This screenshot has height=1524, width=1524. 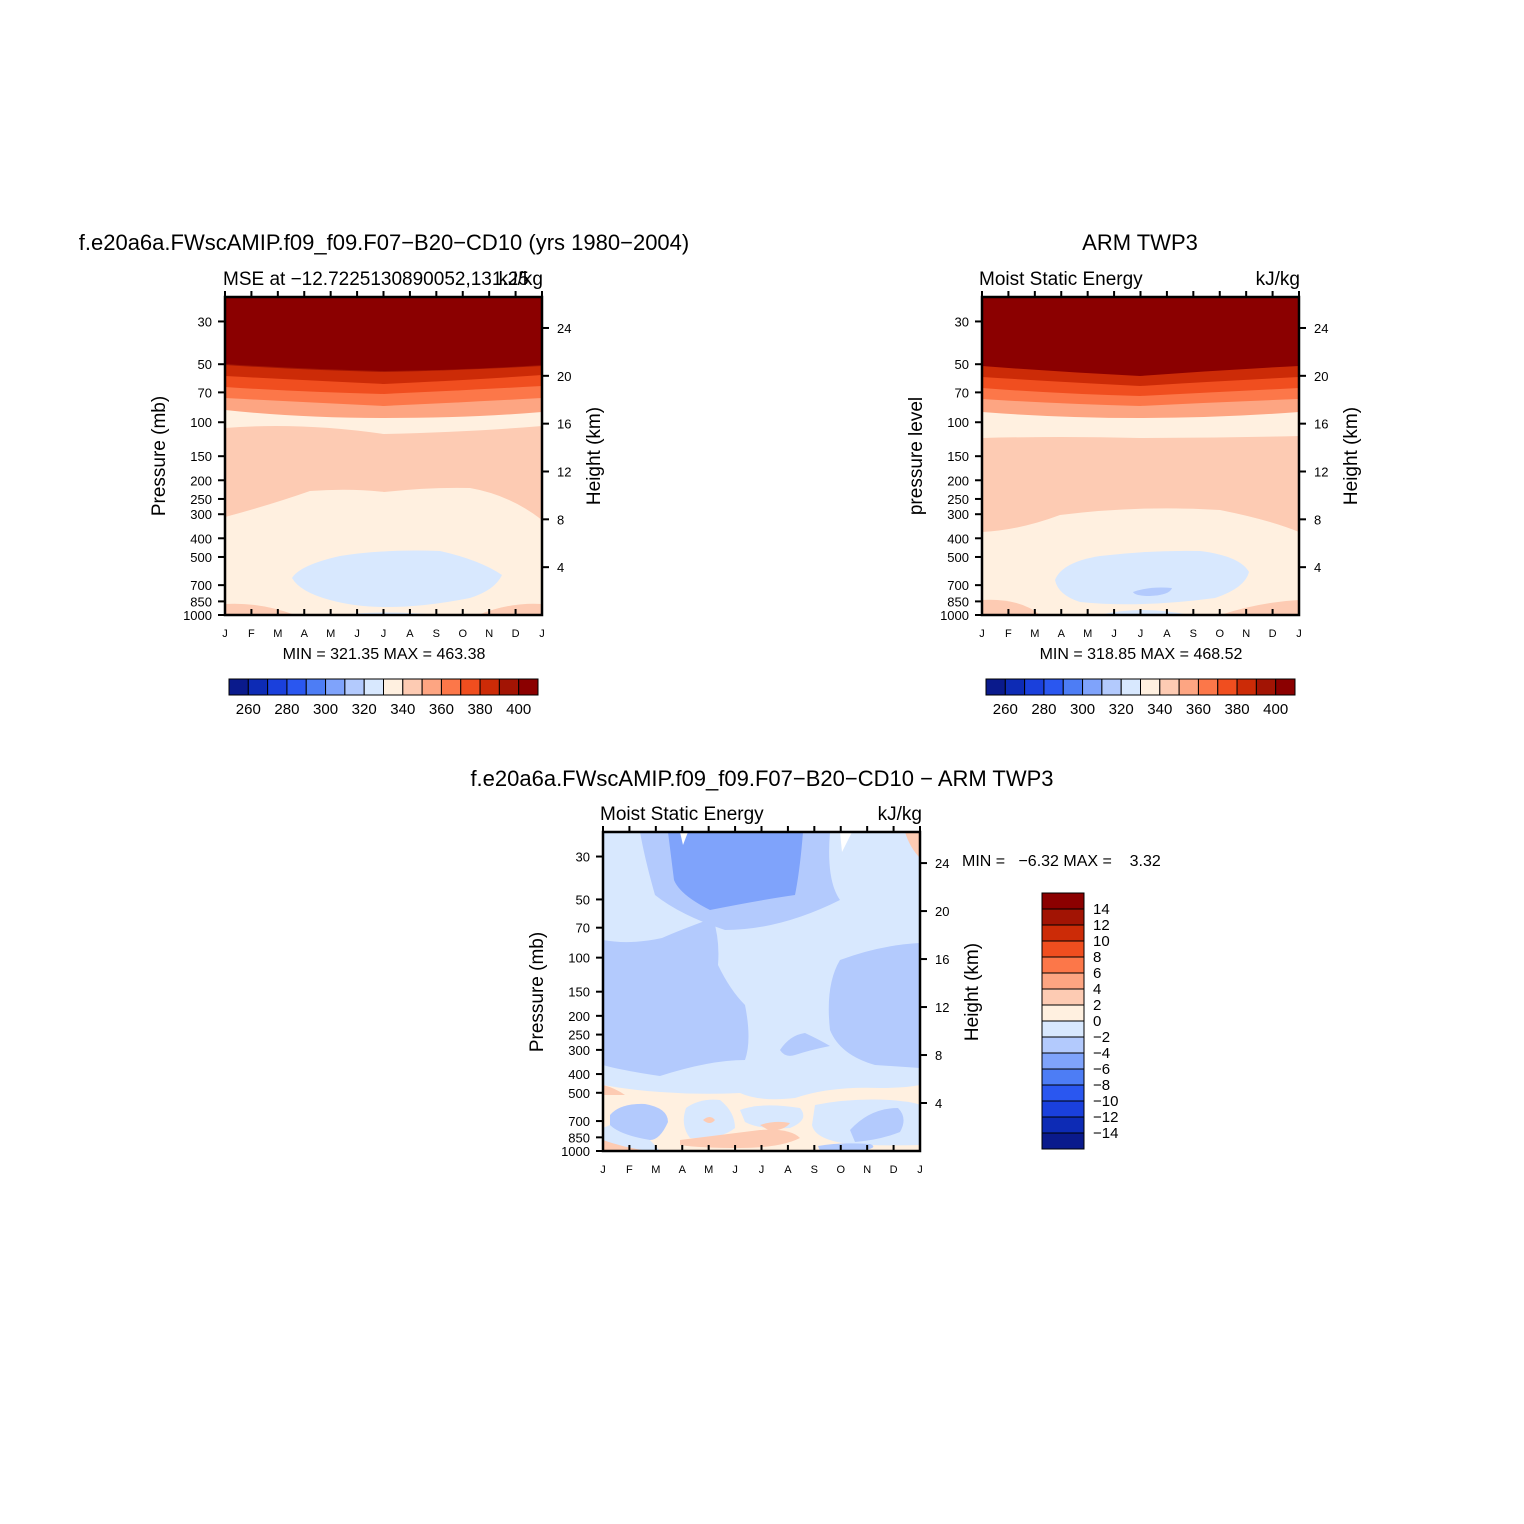 I want to click on y-axis-label-right: Height (km), so click(x=594, y=456).